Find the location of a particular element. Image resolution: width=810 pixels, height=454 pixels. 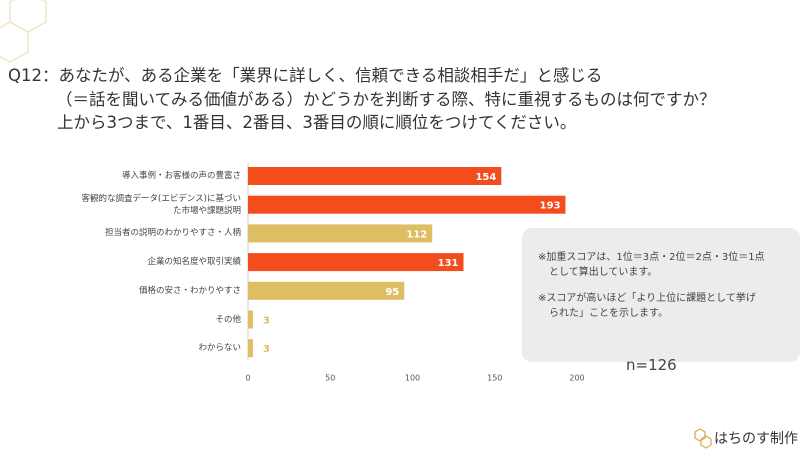

x-tick-label: 0 is located at coordinates (247, 378).